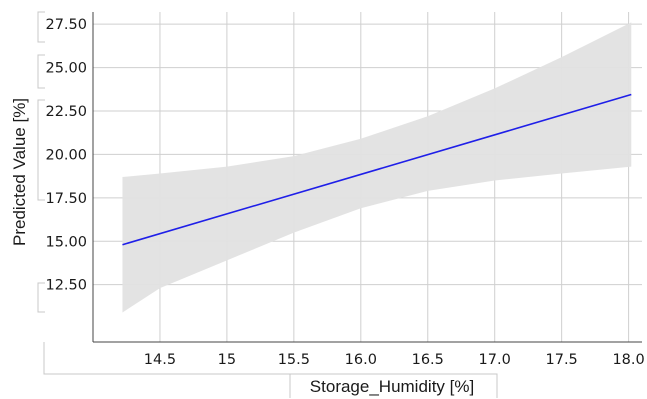 Image resolution: width=647 pixels, height=399 pixels. Describe the element at coordinates (495, 360) in the screenshot. I see `x-tick-label: 17.0` at that location.